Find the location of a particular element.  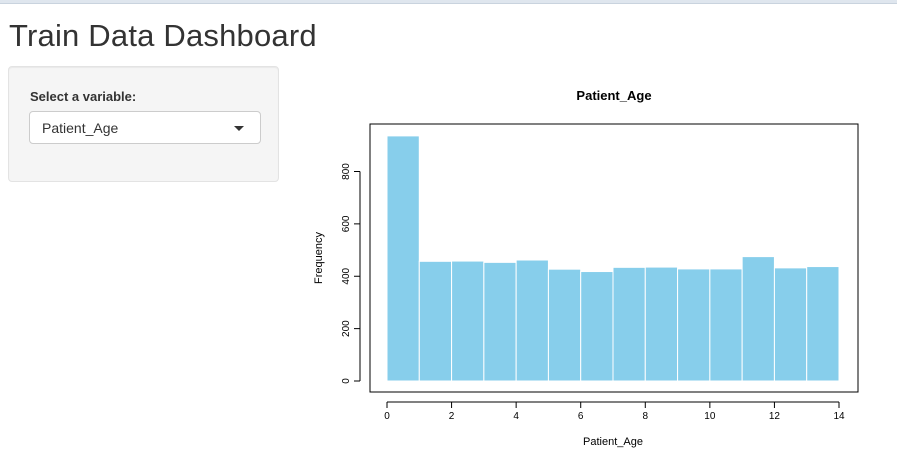

x-tick-label: 8 is located at coordinates (646, 416).